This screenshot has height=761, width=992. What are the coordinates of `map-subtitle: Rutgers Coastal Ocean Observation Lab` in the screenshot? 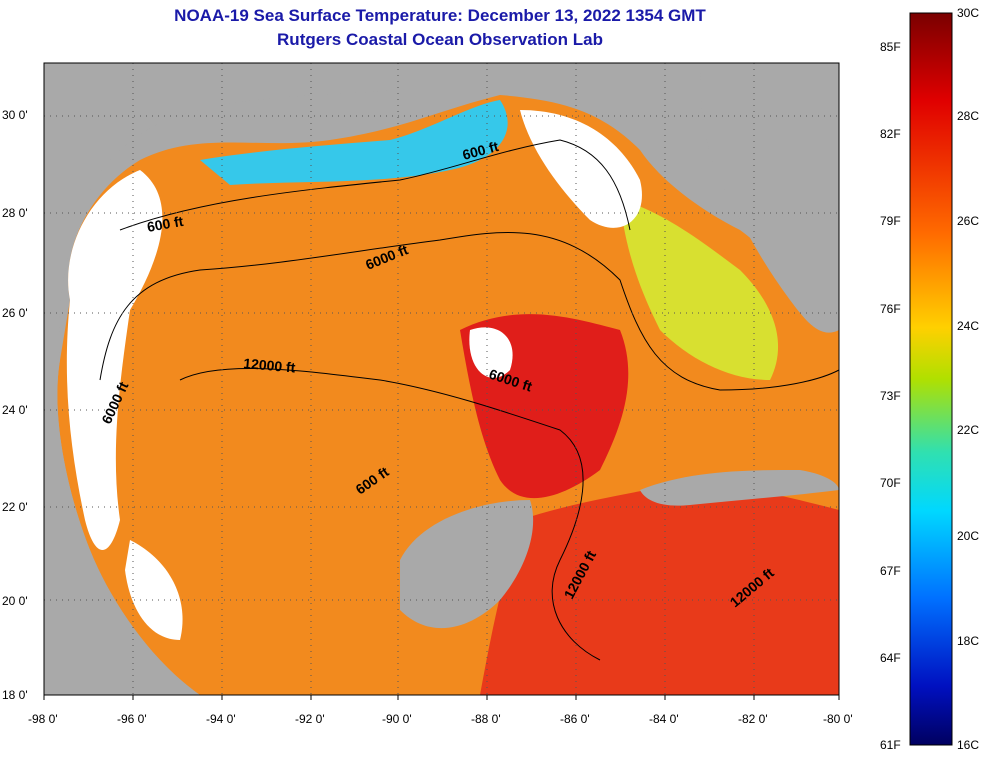 It's located at (440, 39).